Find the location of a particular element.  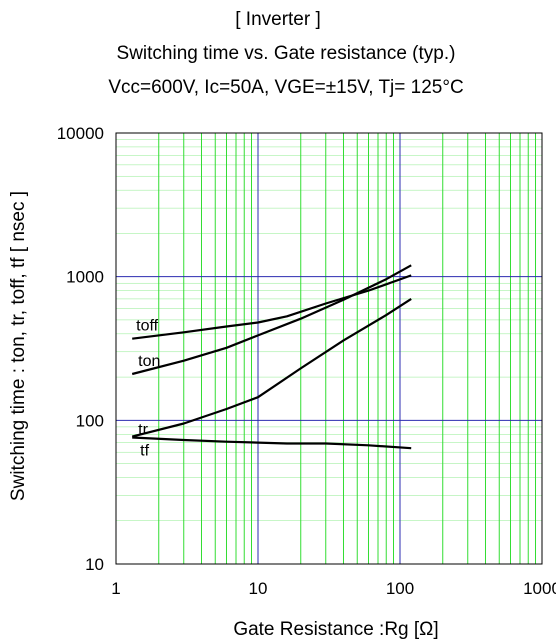

series-line-tr is located at coordinates (271, 367).